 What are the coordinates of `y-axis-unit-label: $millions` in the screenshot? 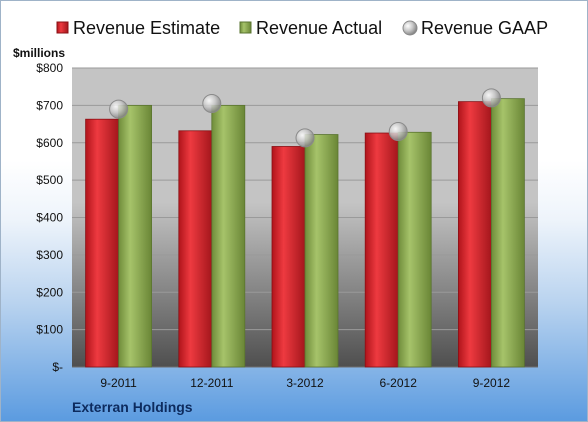 It's located at (39, 53).